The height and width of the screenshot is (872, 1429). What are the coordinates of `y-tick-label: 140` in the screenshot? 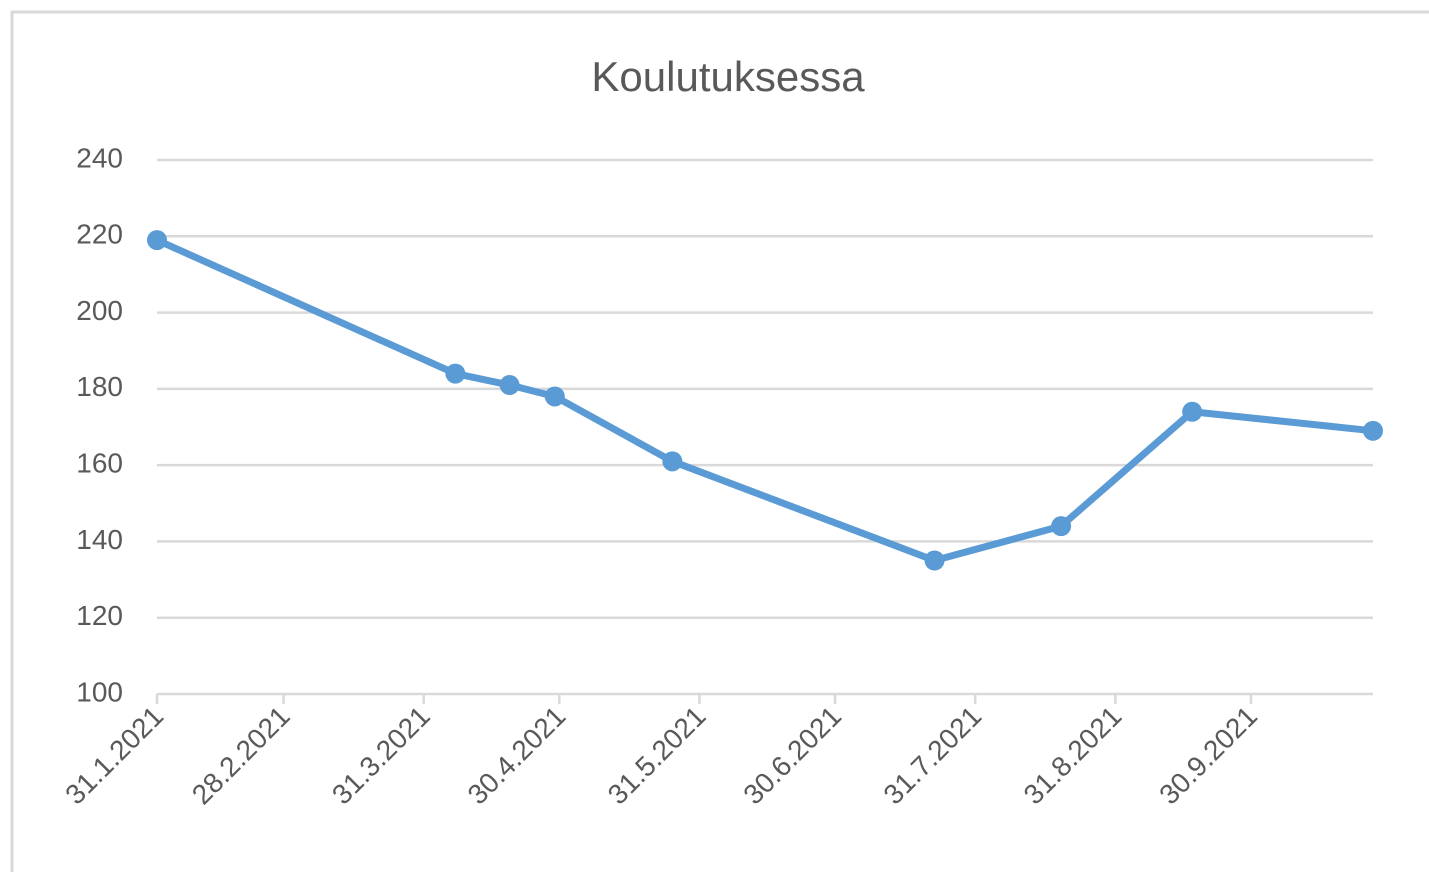 It's located at (99, 539).